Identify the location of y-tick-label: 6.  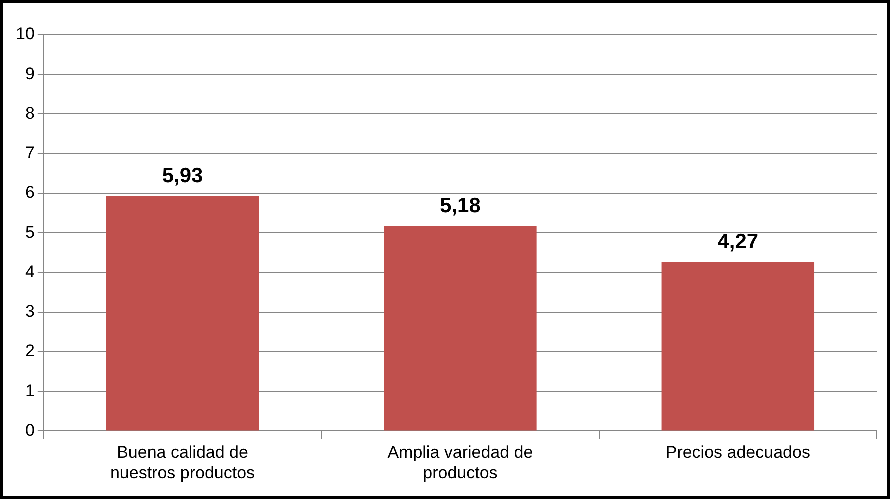
(30, 192).